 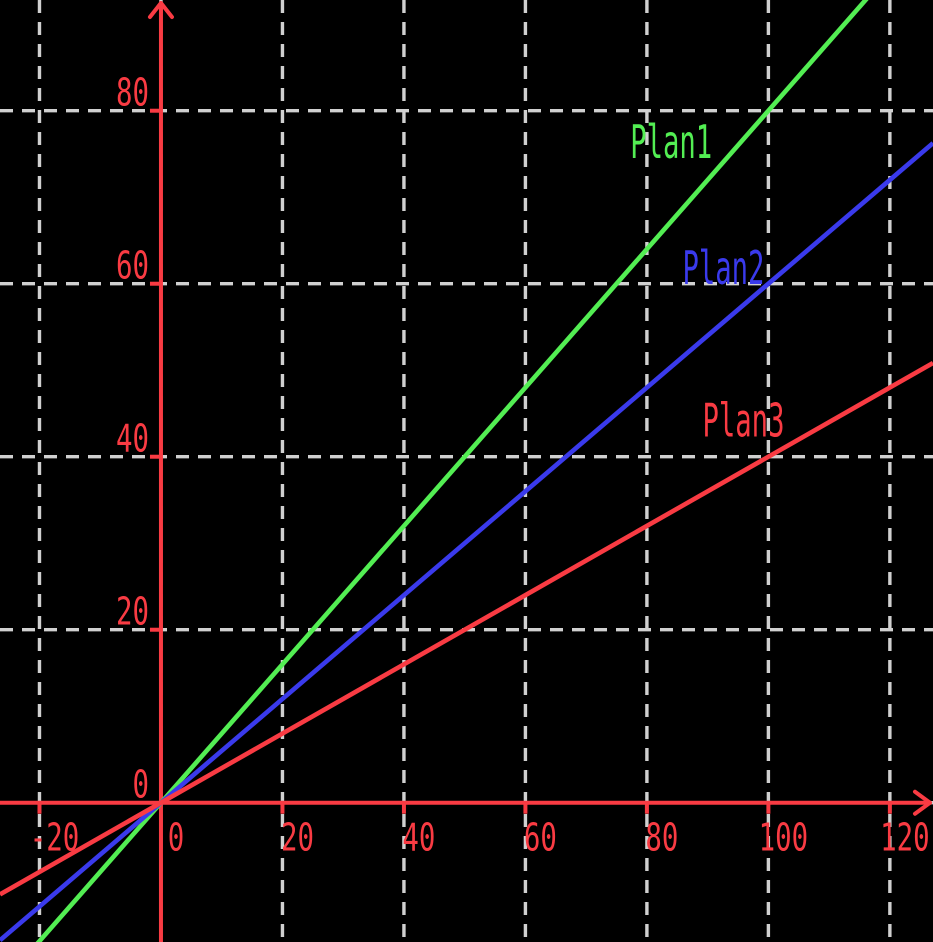 What do you see at coordinates (176, 838) in the screenshot?
I see `x-tick-label-0: 0` at bounding box center [176, 838].